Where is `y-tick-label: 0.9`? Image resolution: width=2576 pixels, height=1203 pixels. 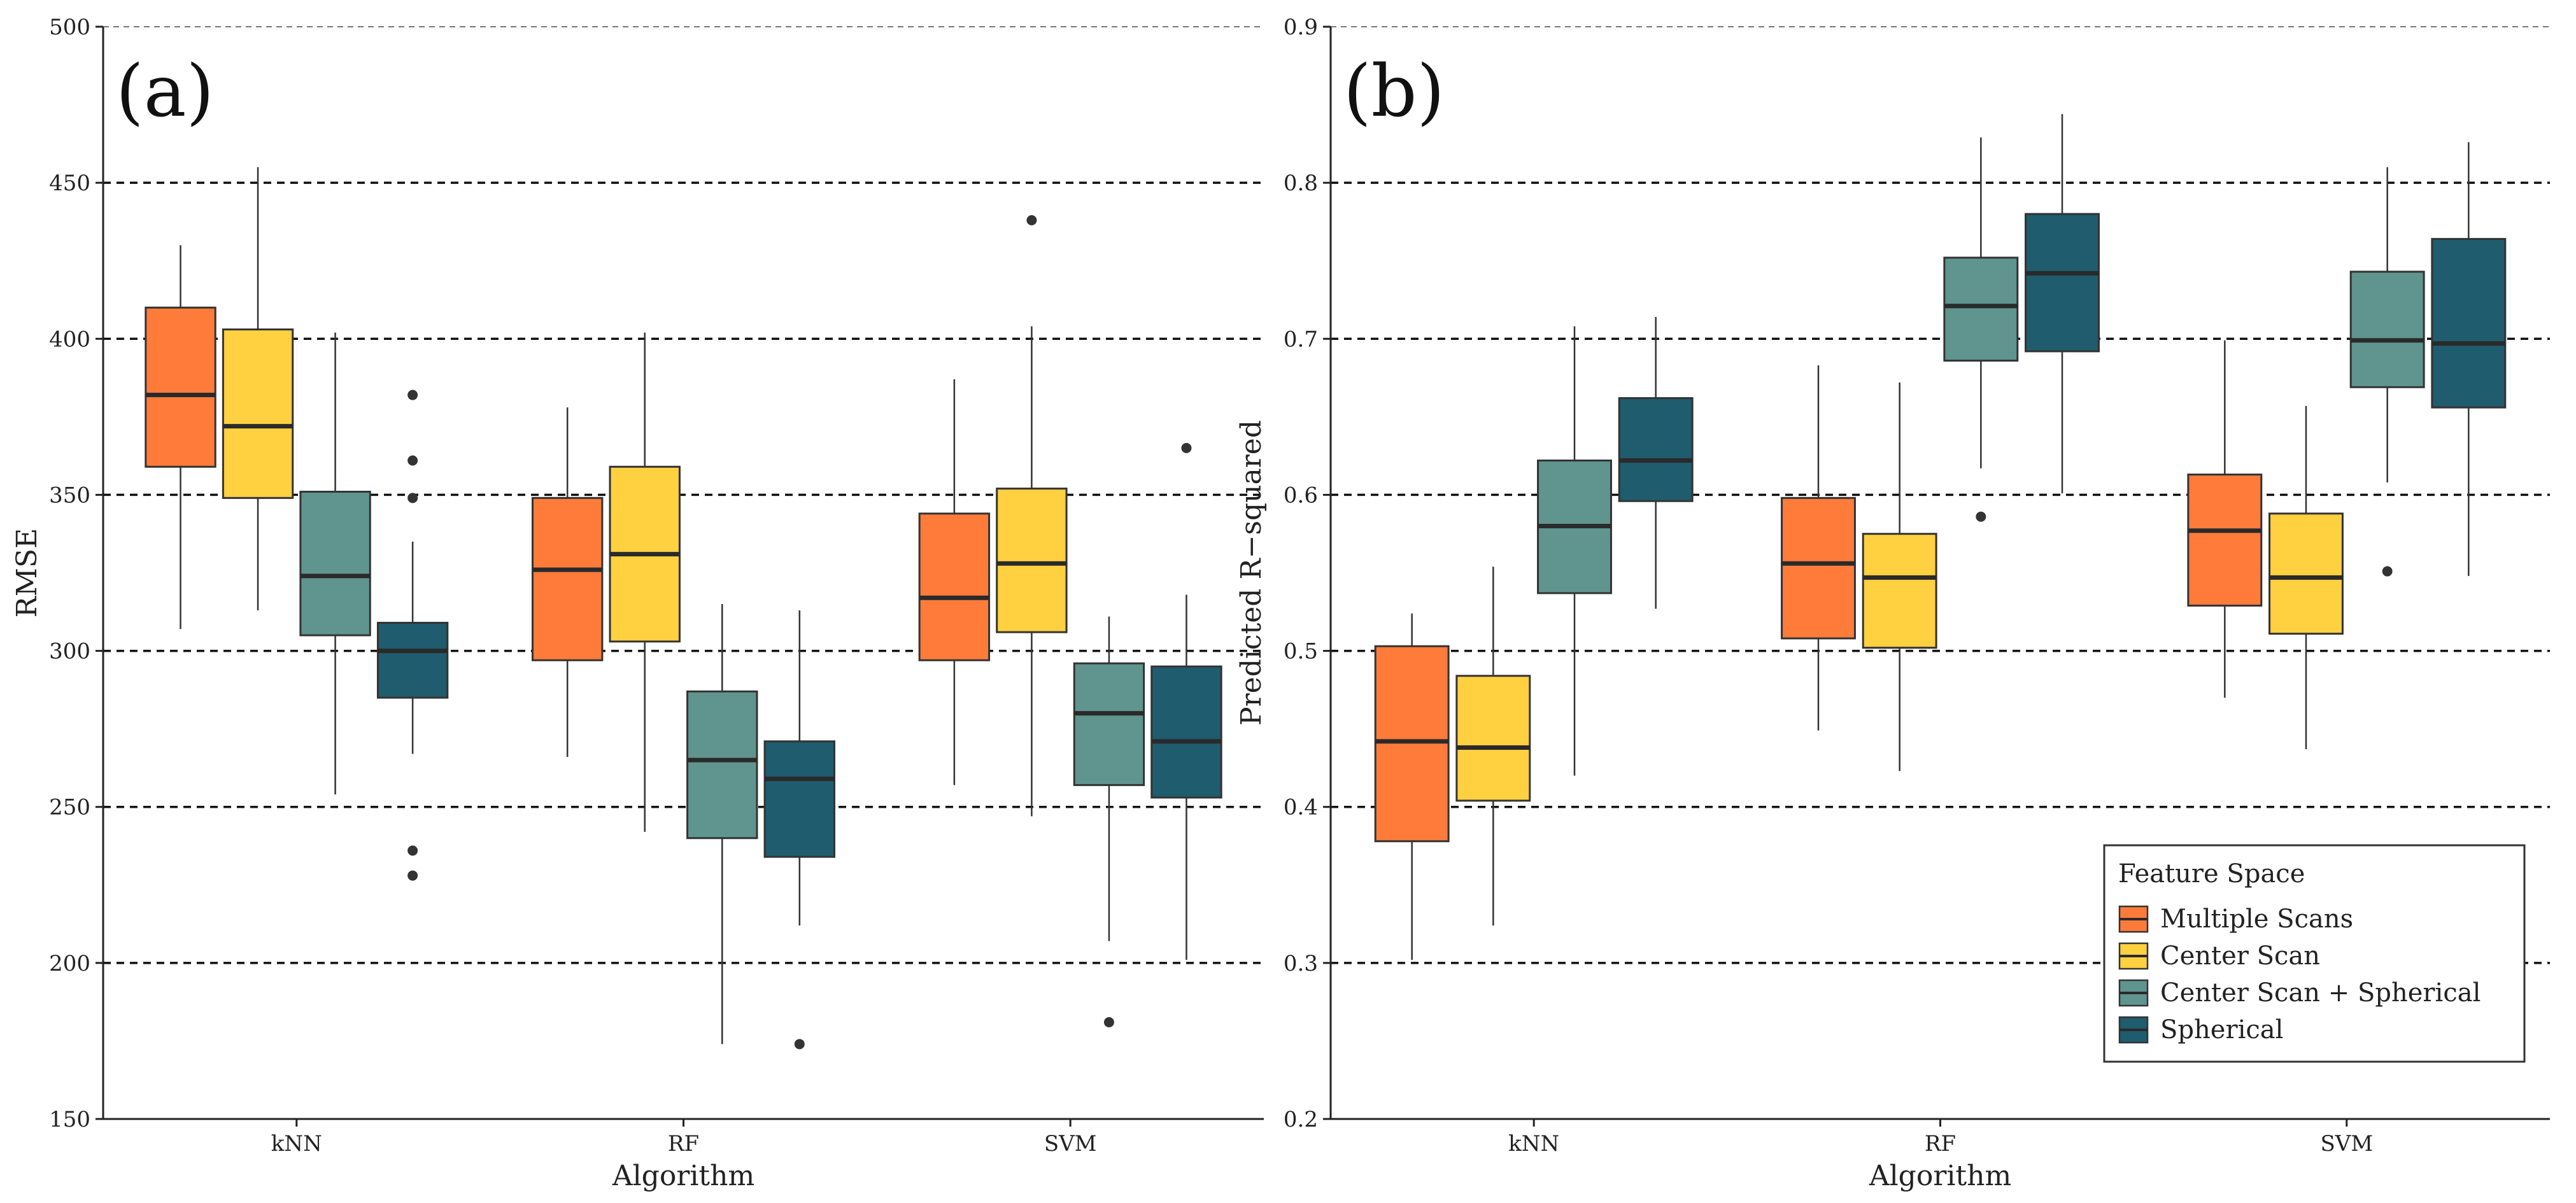
y-tick-label: 0.9 is located at coordinates (1301, 27).